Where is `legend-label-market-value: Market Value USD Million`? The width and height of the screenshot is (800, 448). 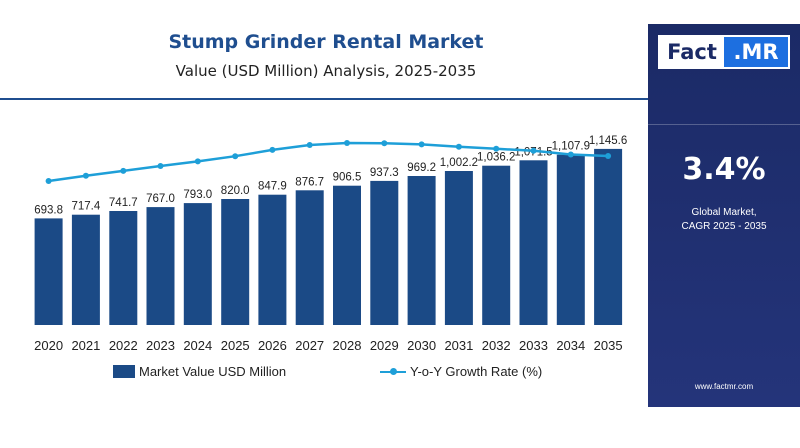 legend-label-market-value: Market Value USD Million is located at coordinates (213, 371).